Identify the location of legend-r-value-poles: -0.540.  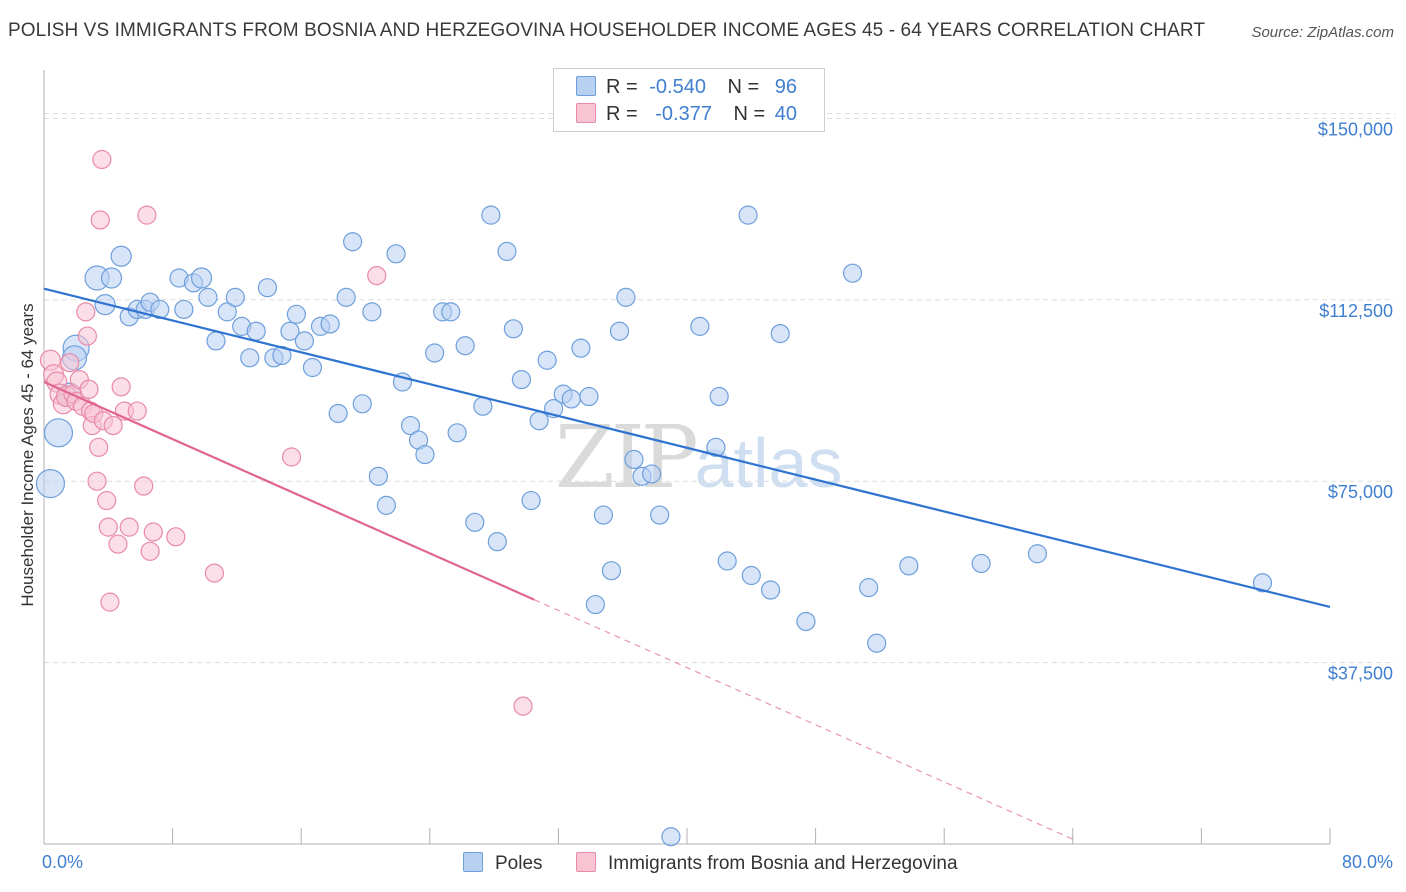
(677, 87).